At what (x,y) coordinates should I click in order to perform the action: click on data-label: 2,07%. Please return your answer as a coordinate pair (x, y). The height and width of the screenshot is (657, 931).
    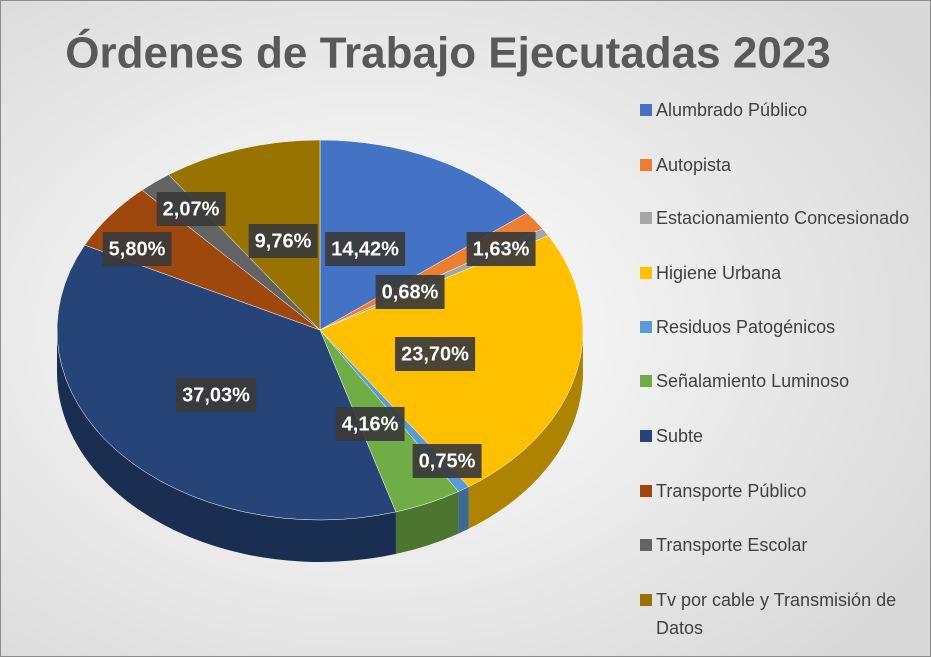
    Looking at the image, I should click on (191, 209).